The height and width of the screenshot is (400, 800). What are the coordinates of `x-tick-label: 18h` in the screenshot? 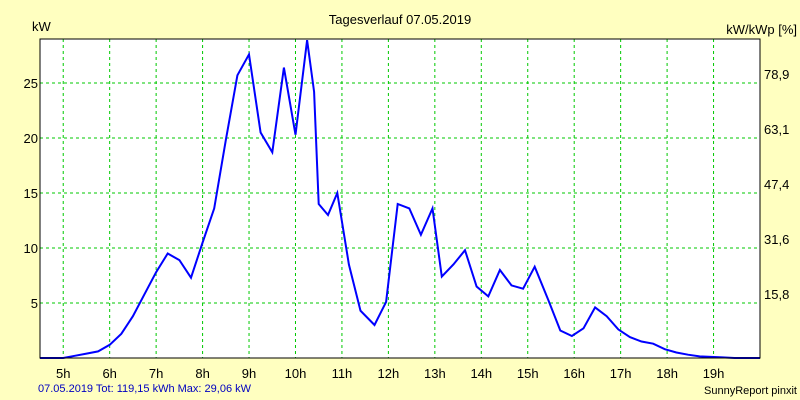 It's located at (667, 373).